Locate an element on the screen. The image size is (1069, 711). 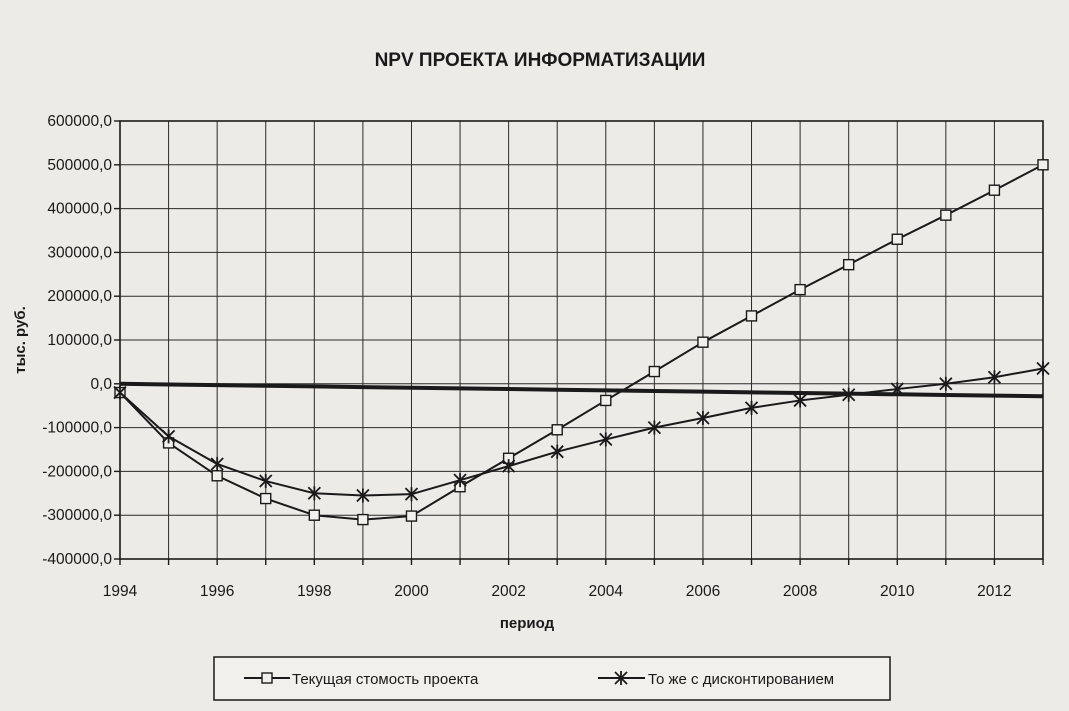
legend-item-series-2: То же с дисконтированием is located at coordinates (716, 679).